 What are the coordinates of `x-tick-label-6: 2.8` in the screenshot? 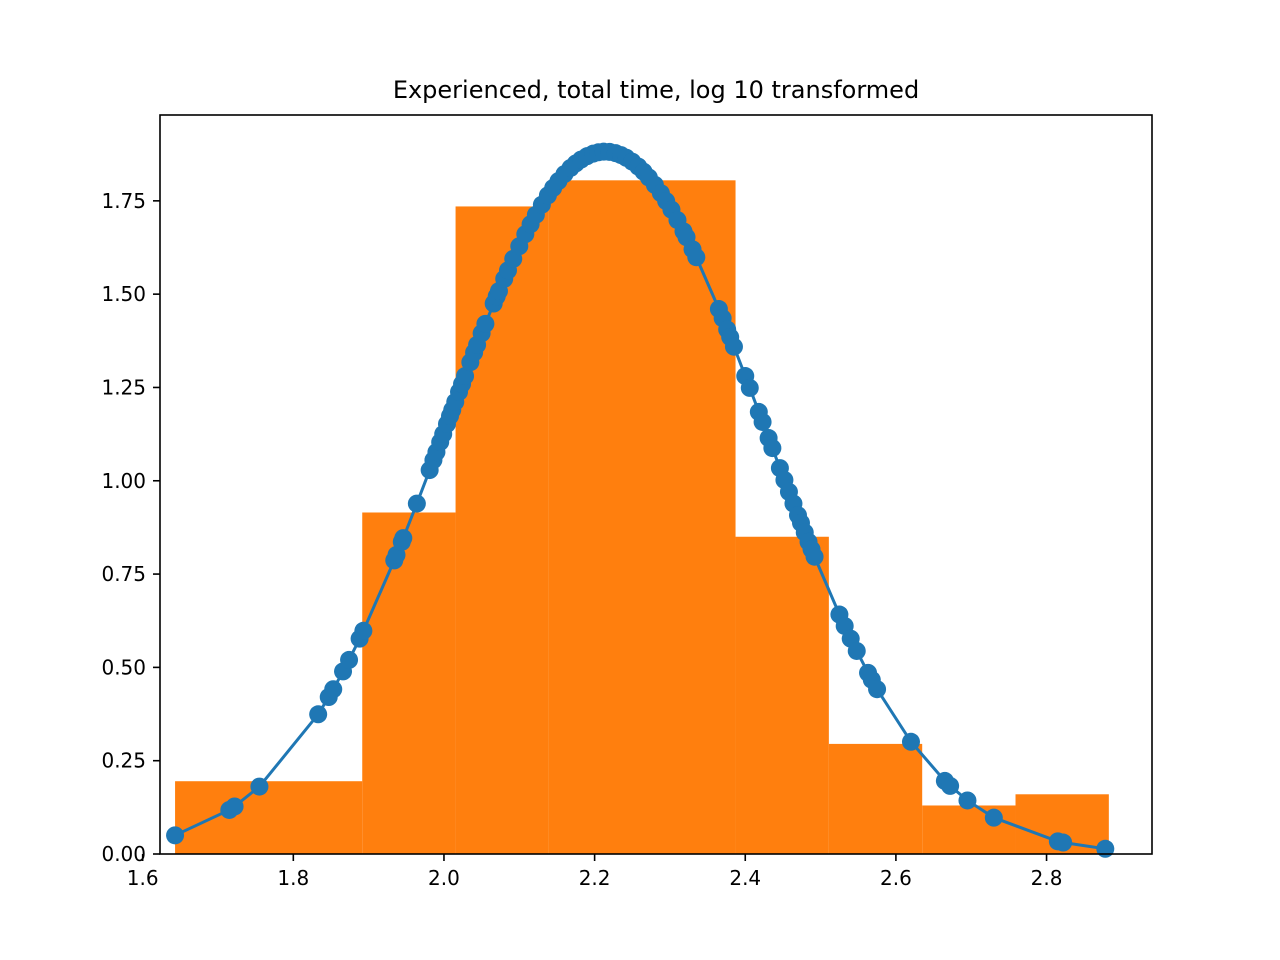 It's located at (1047, 878).